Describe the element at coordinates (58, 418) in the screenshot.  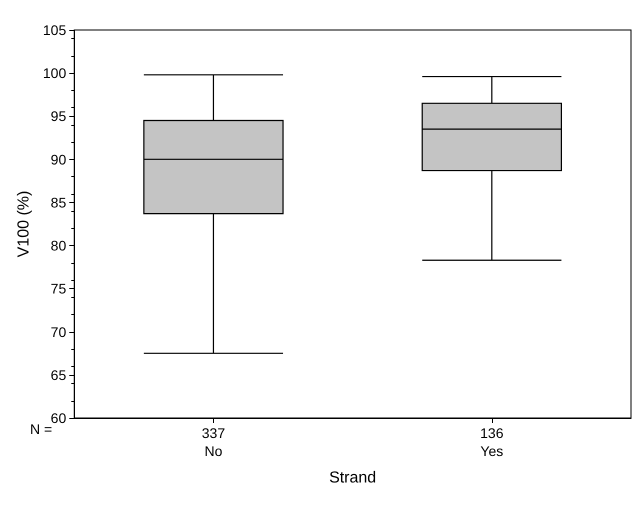
I see `y-tick-label: 60` at that location.